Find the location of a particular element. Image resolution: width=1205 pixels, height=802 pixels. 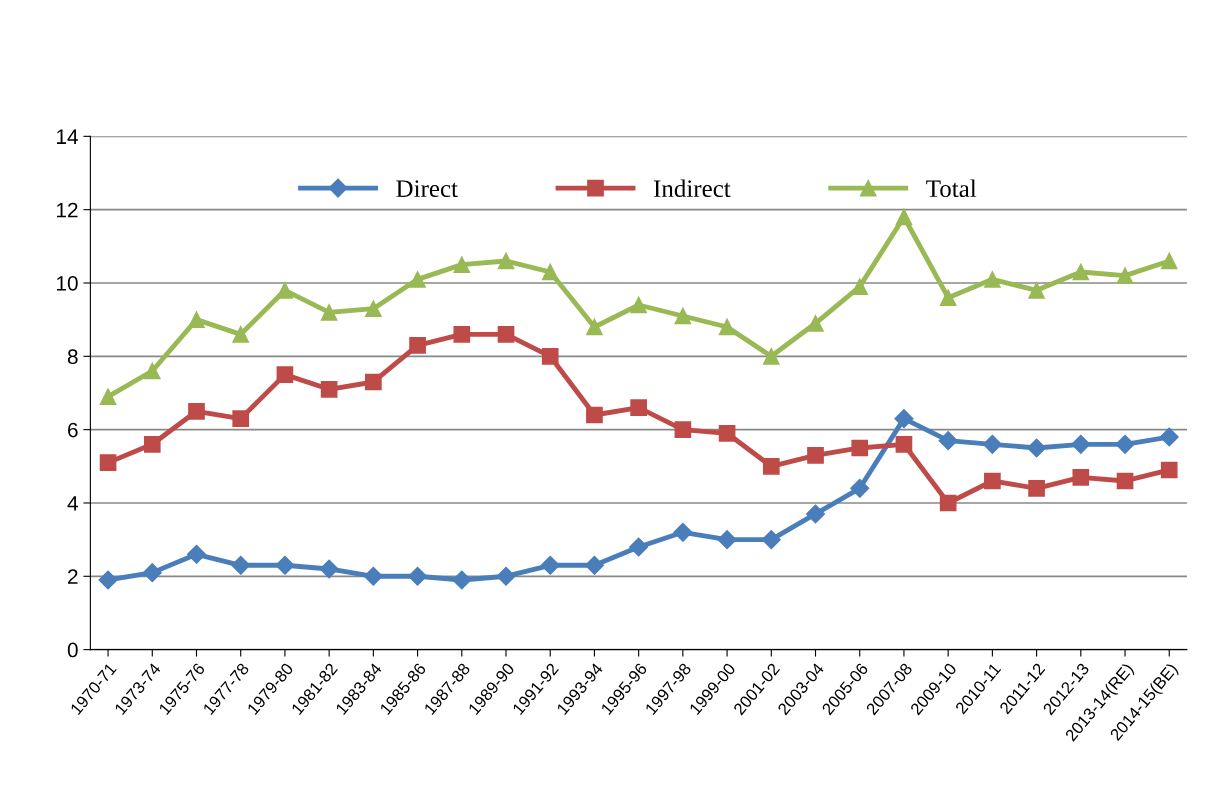

legend-label: Indirect is located at coordinates (692, 188).